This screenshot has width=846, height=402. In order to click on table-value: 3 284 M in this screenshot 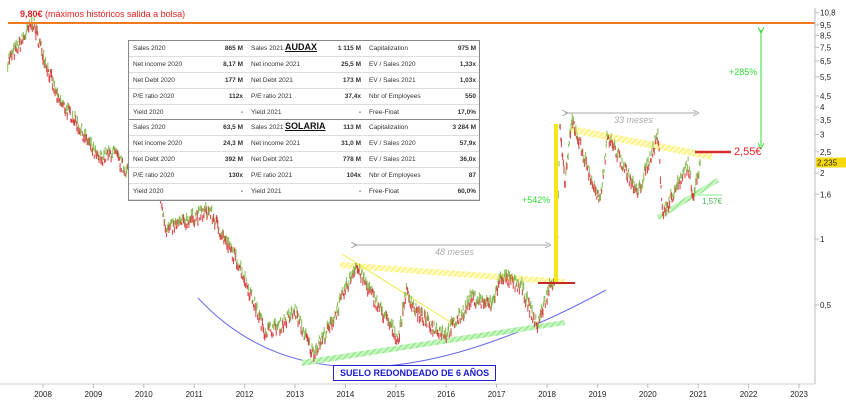, I will do `click(464, 127)`.